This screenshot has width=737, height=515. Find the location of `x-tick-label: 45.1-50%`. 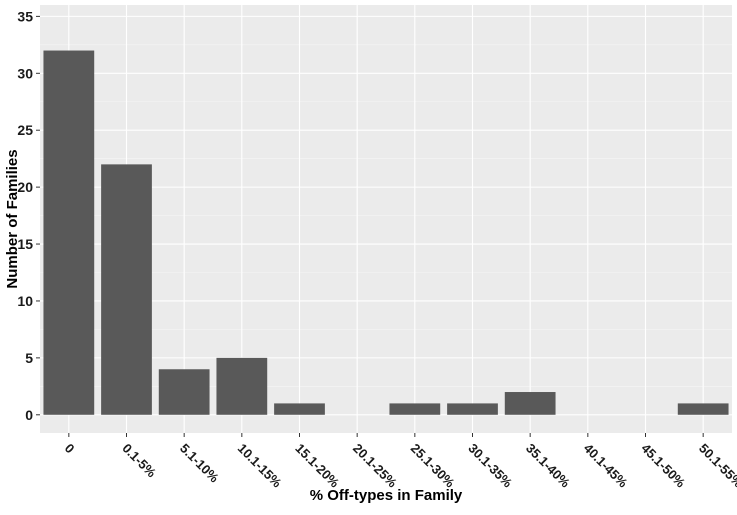

x-tick-label: 45.1-50% is located at coordinates (663, 466).